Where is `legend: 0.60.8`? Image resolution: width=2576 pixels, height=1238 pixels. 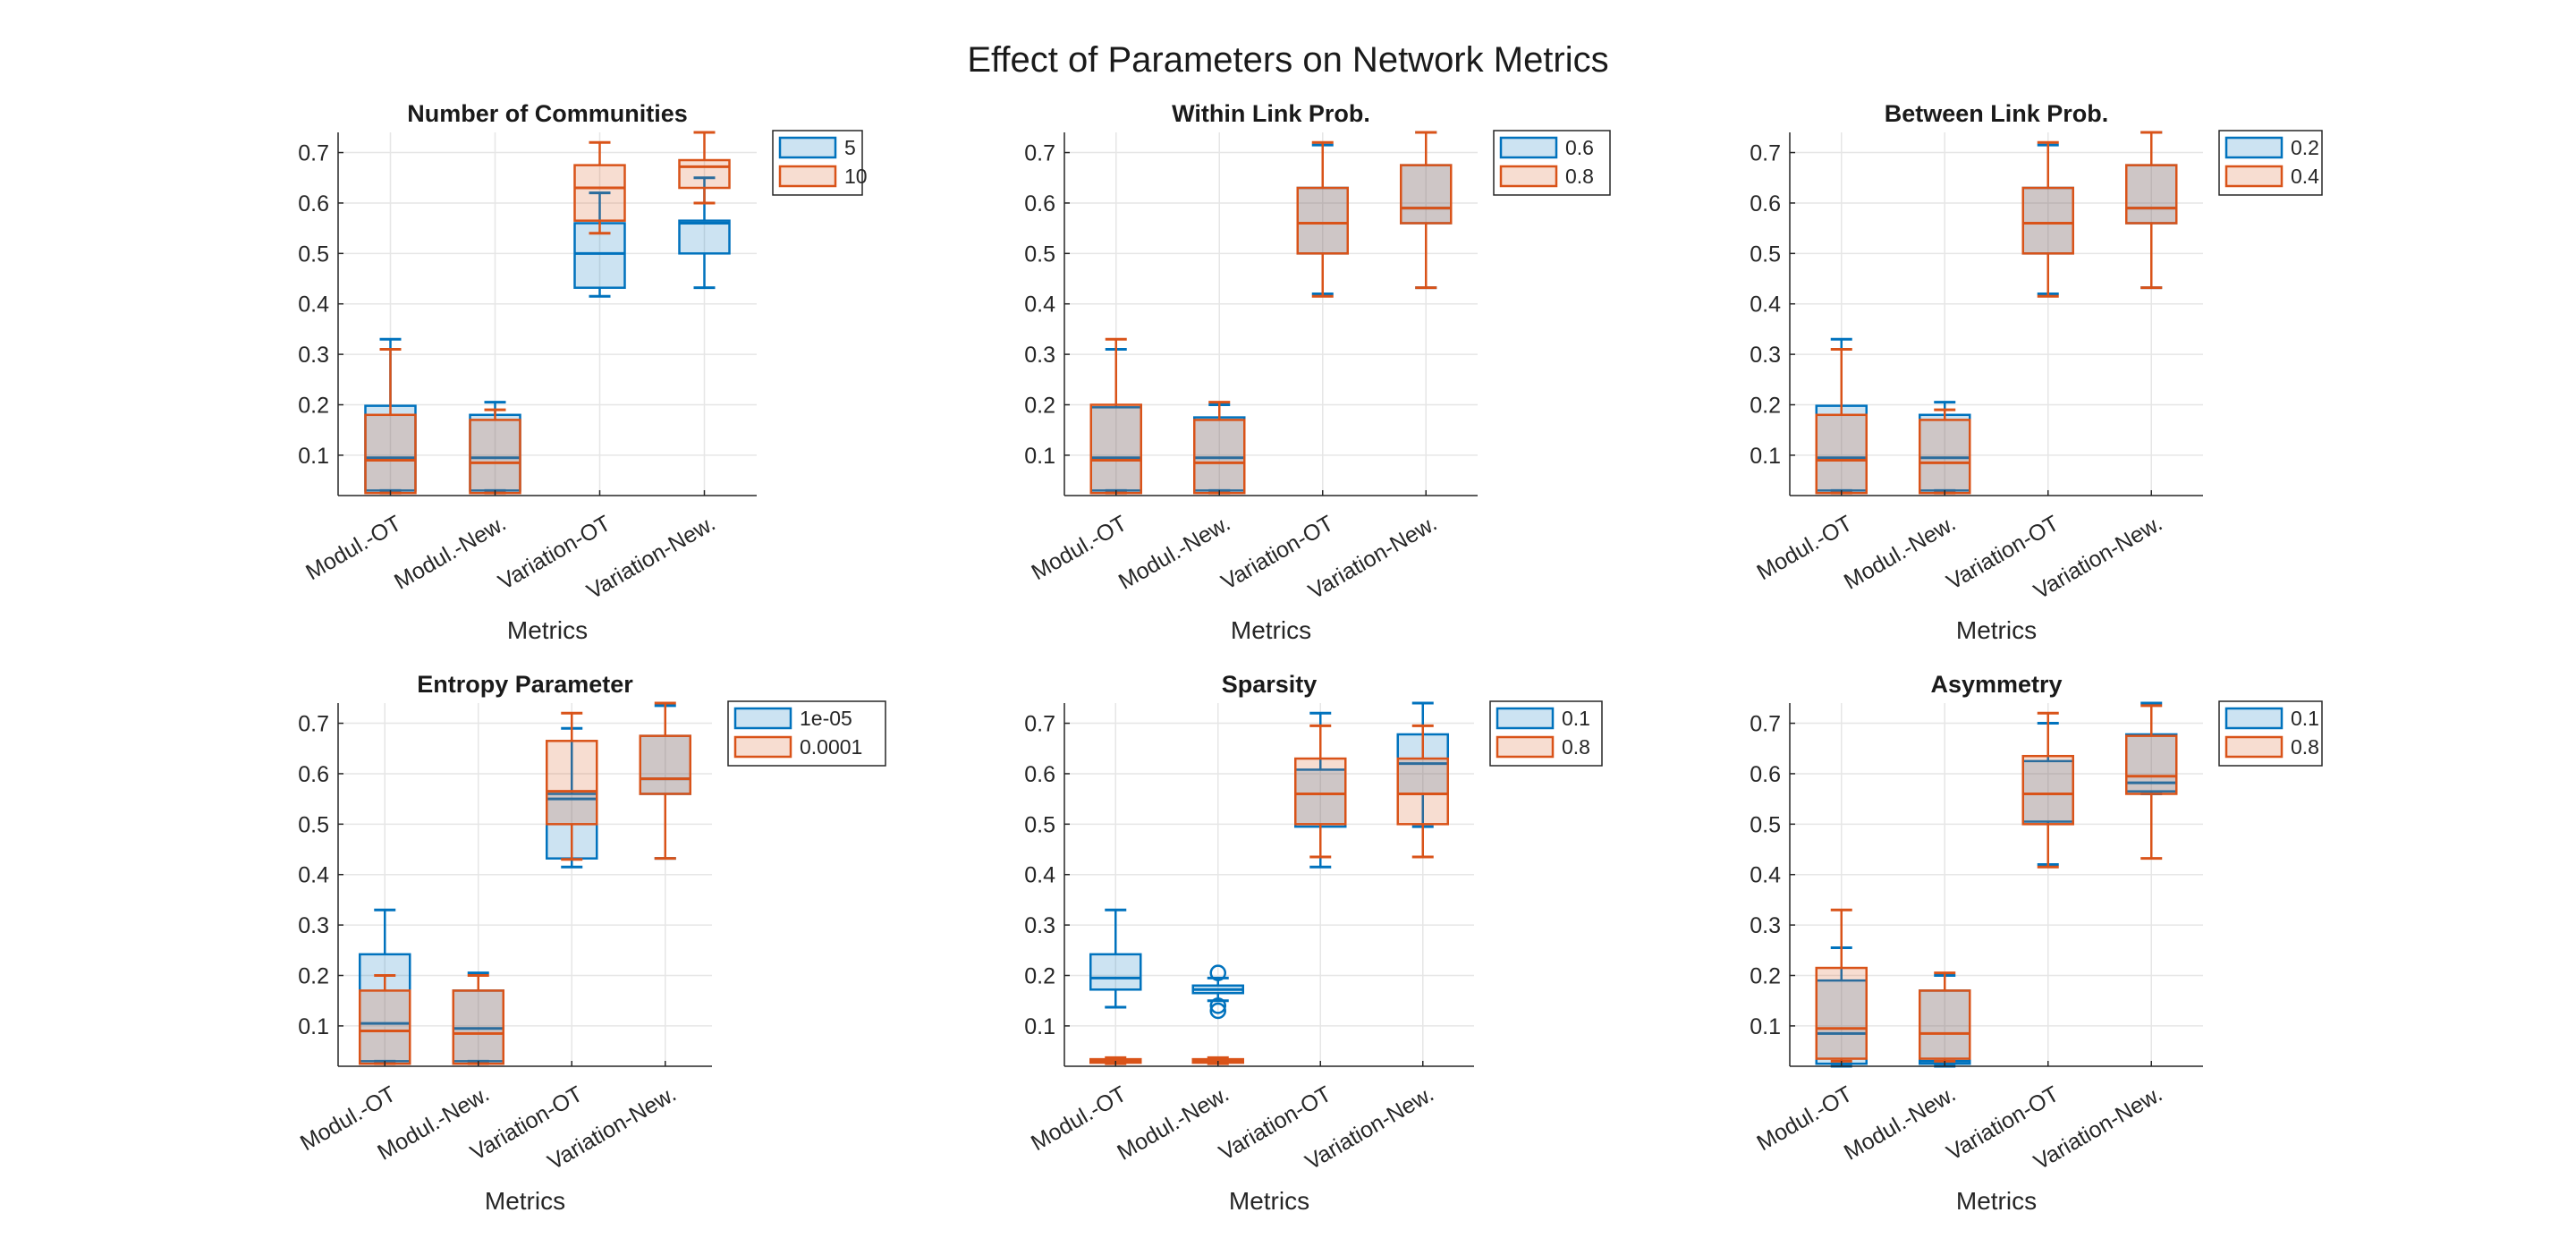 legend: 0.60.8 is located at coordinates (1552, 163).